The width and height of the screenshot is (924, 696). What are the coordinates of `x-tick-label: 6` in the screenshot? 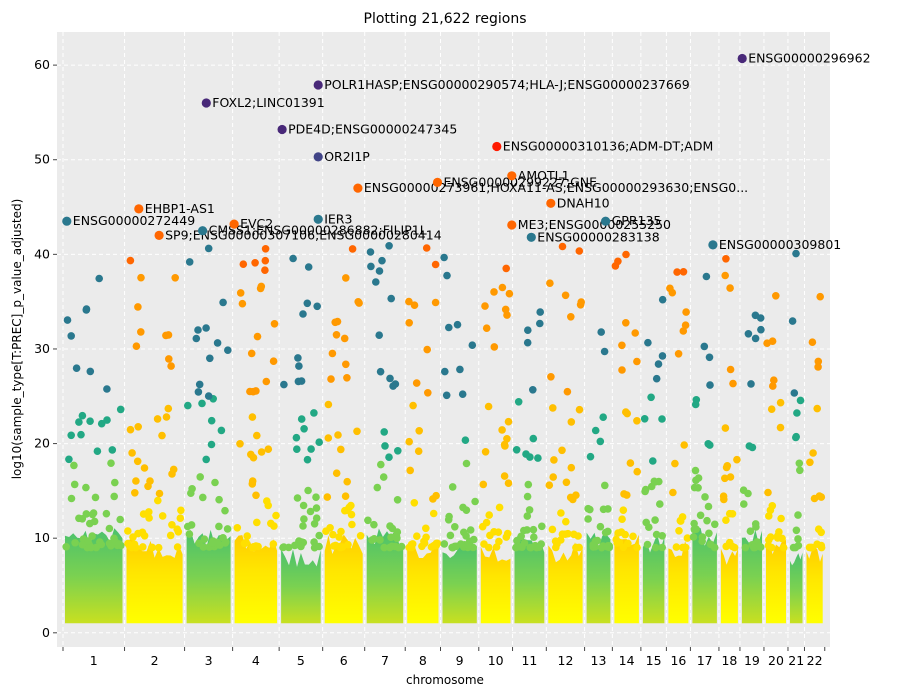 It's located at (344, 660).